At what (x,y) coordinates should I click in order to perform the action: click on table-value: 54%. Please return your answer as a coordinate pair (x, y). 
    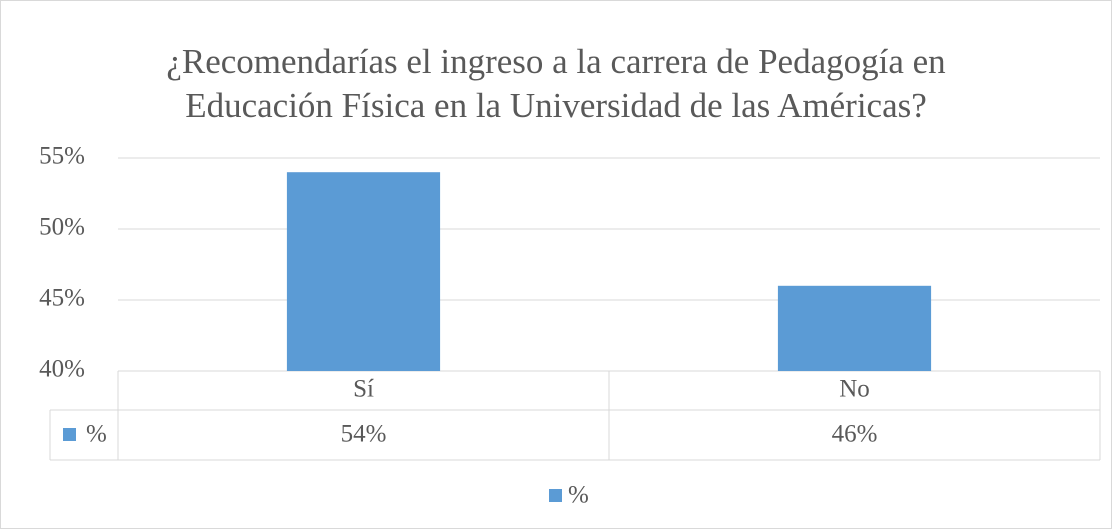
    Looking at the image, I should click on (364, 434).